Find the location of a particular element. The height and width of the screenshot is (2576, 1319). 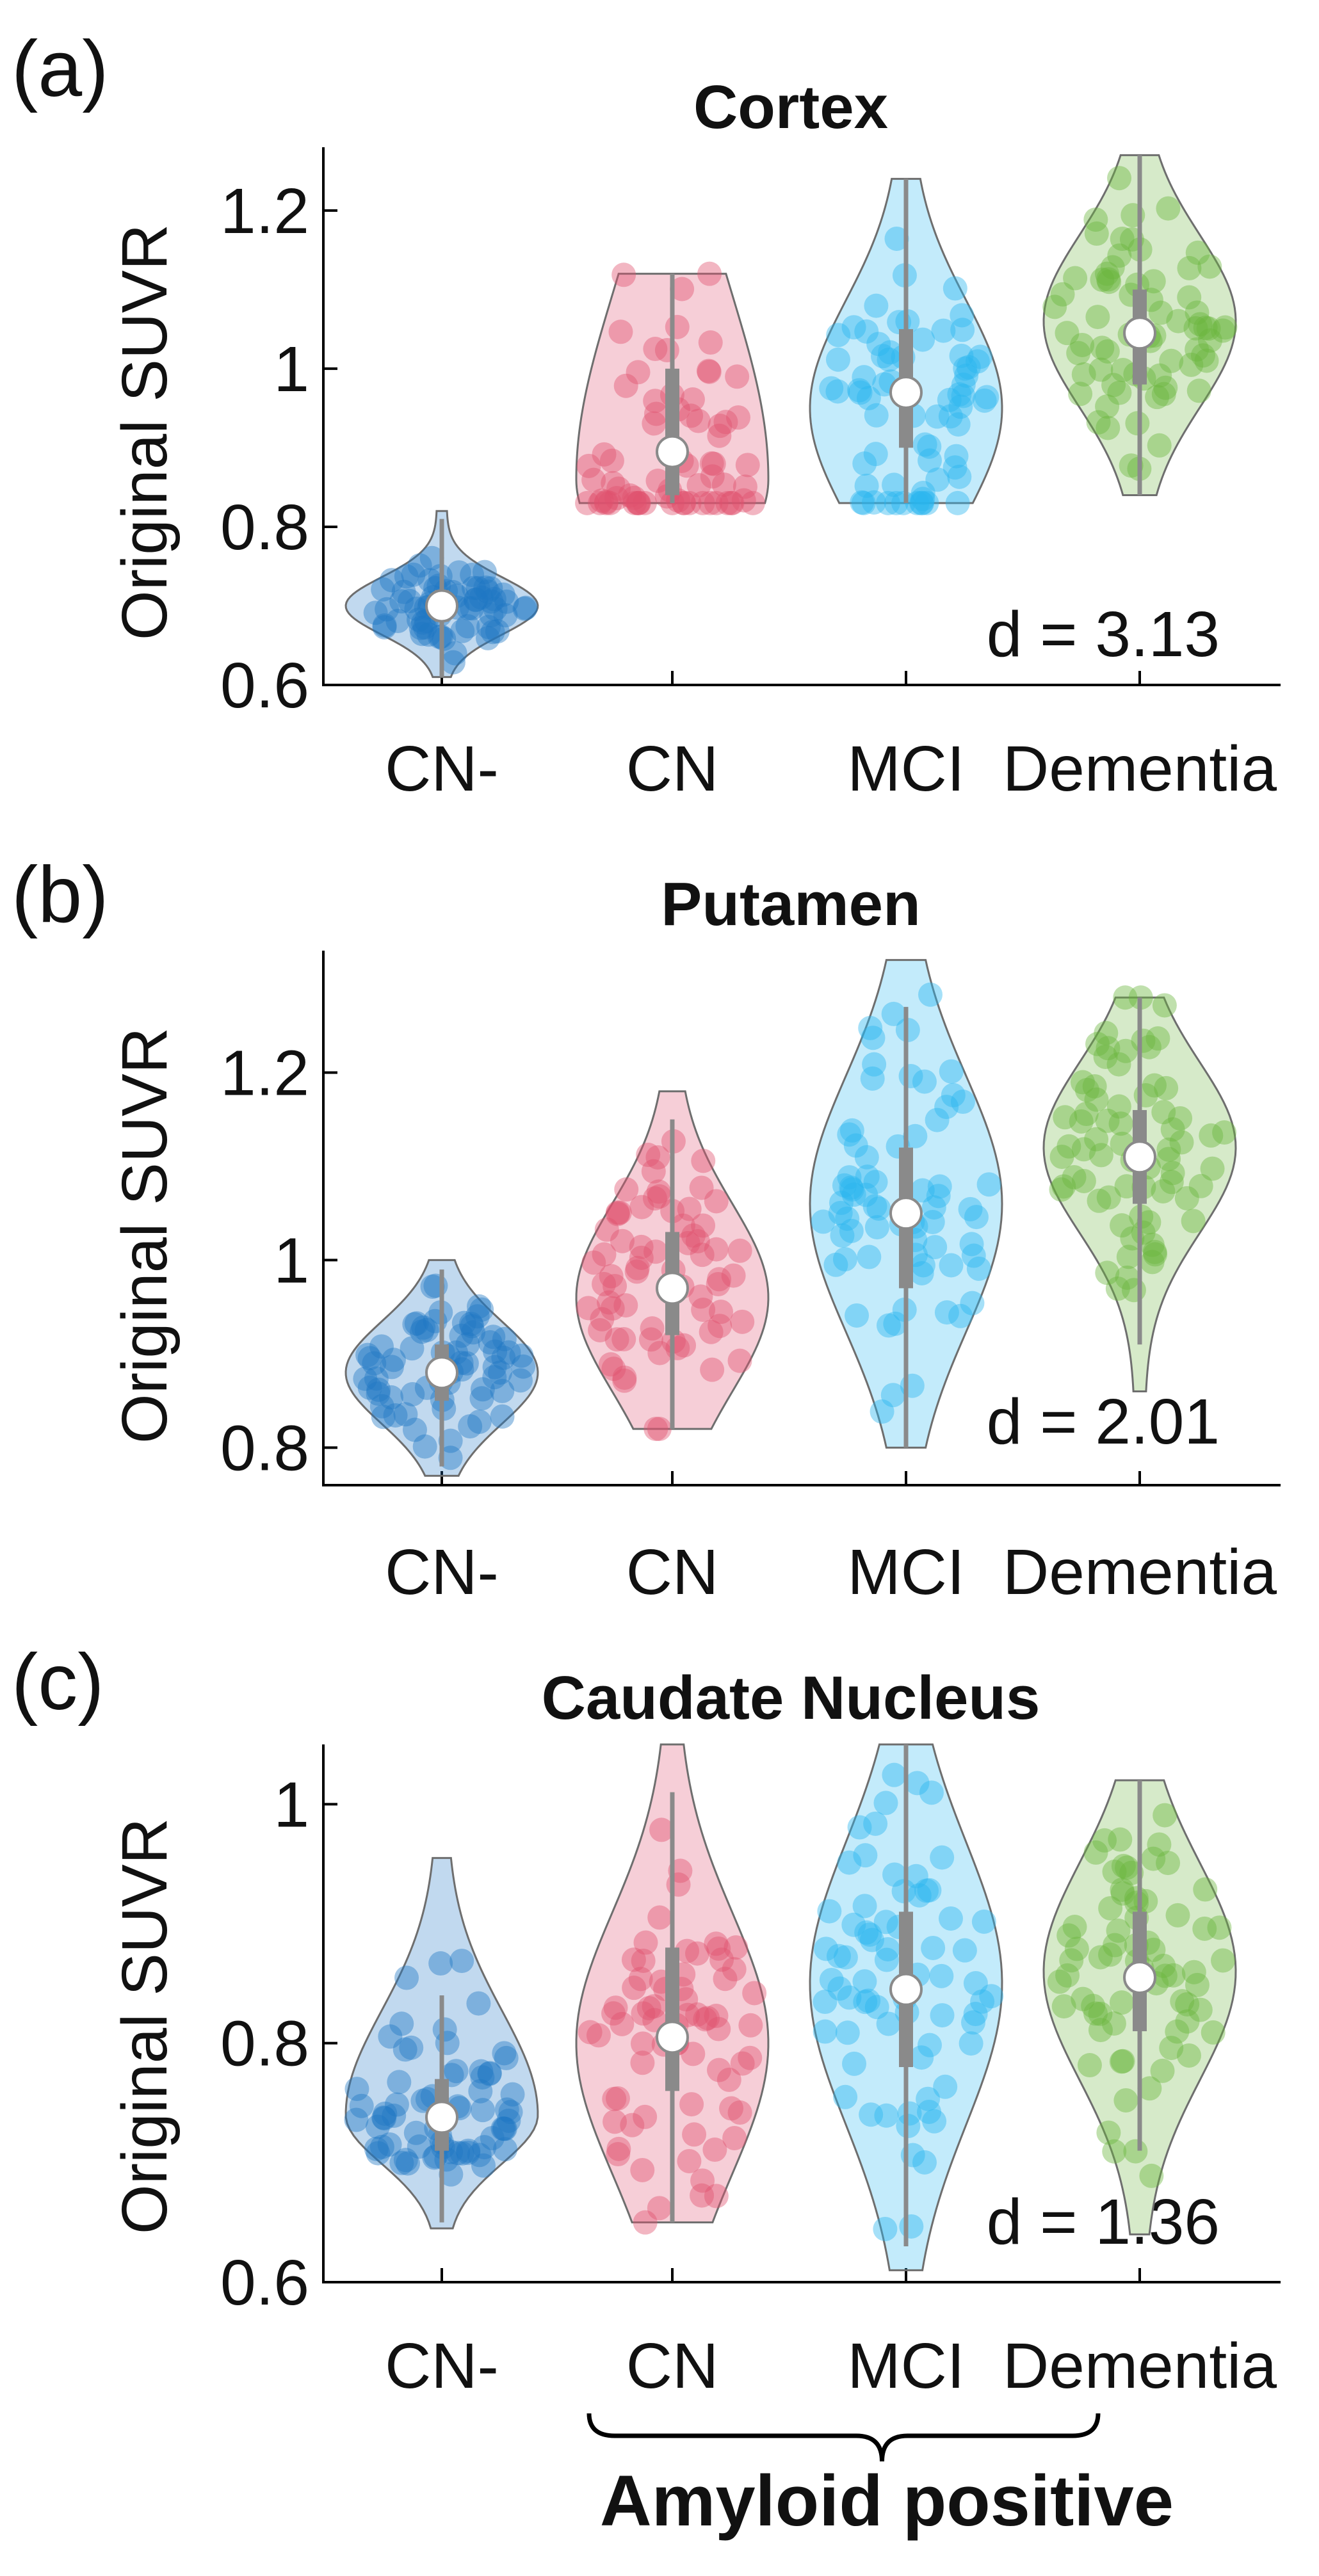

y-tick-label: 0.8 is located at coordinates (264, 527).